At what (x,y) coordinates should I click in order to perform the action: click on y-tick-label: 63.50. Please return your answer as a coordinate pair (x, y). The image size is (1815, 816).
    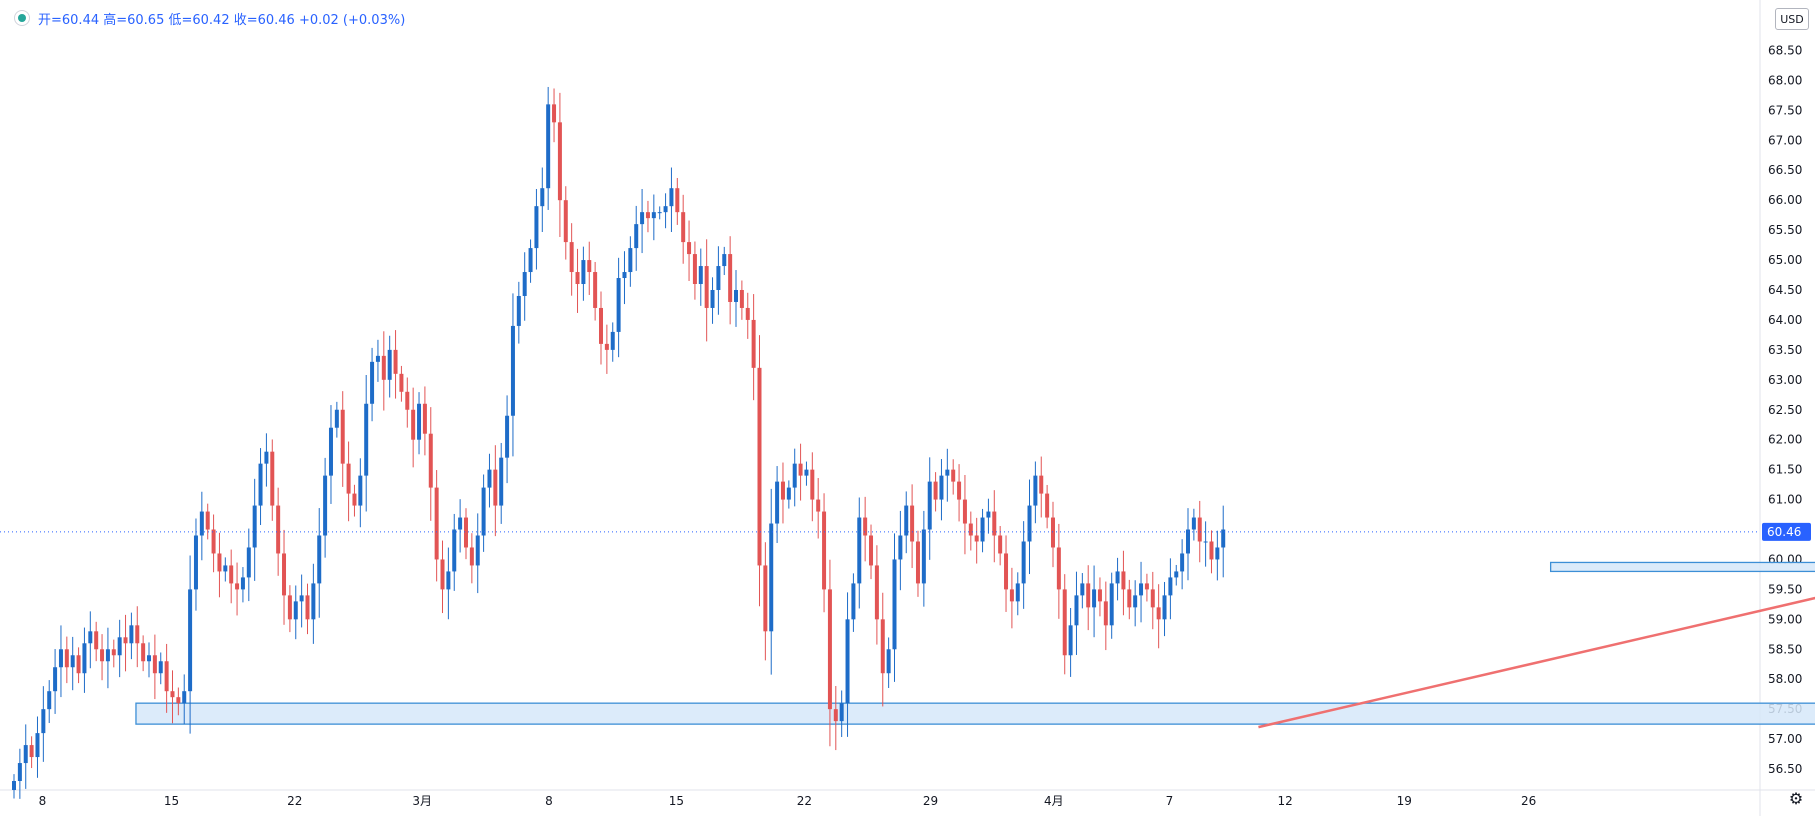
    Looking at the image, I should click on (1785, 350).